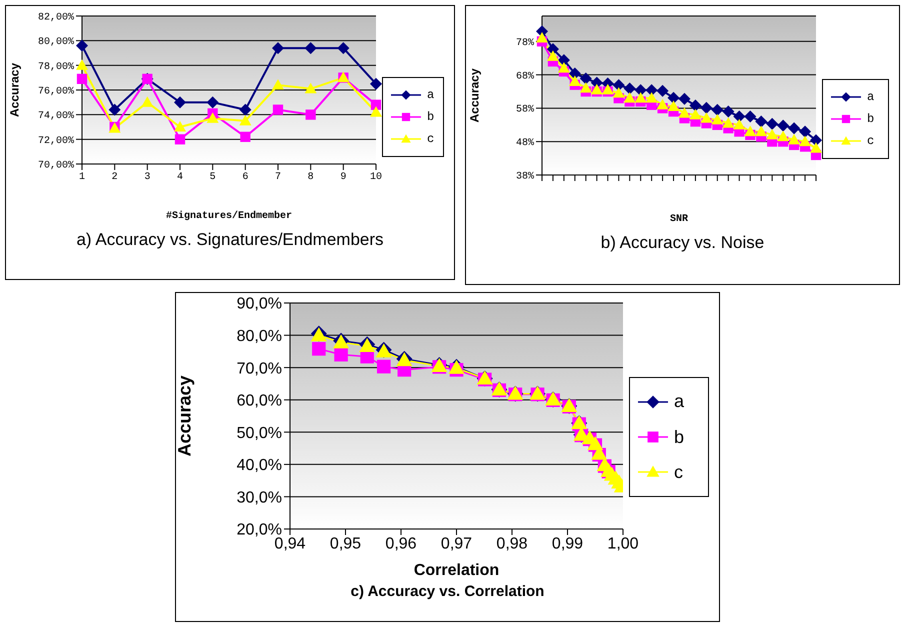 The width and height of the screenshot is (905, 626). I want to click on legend-label: a, so click(679, 401).